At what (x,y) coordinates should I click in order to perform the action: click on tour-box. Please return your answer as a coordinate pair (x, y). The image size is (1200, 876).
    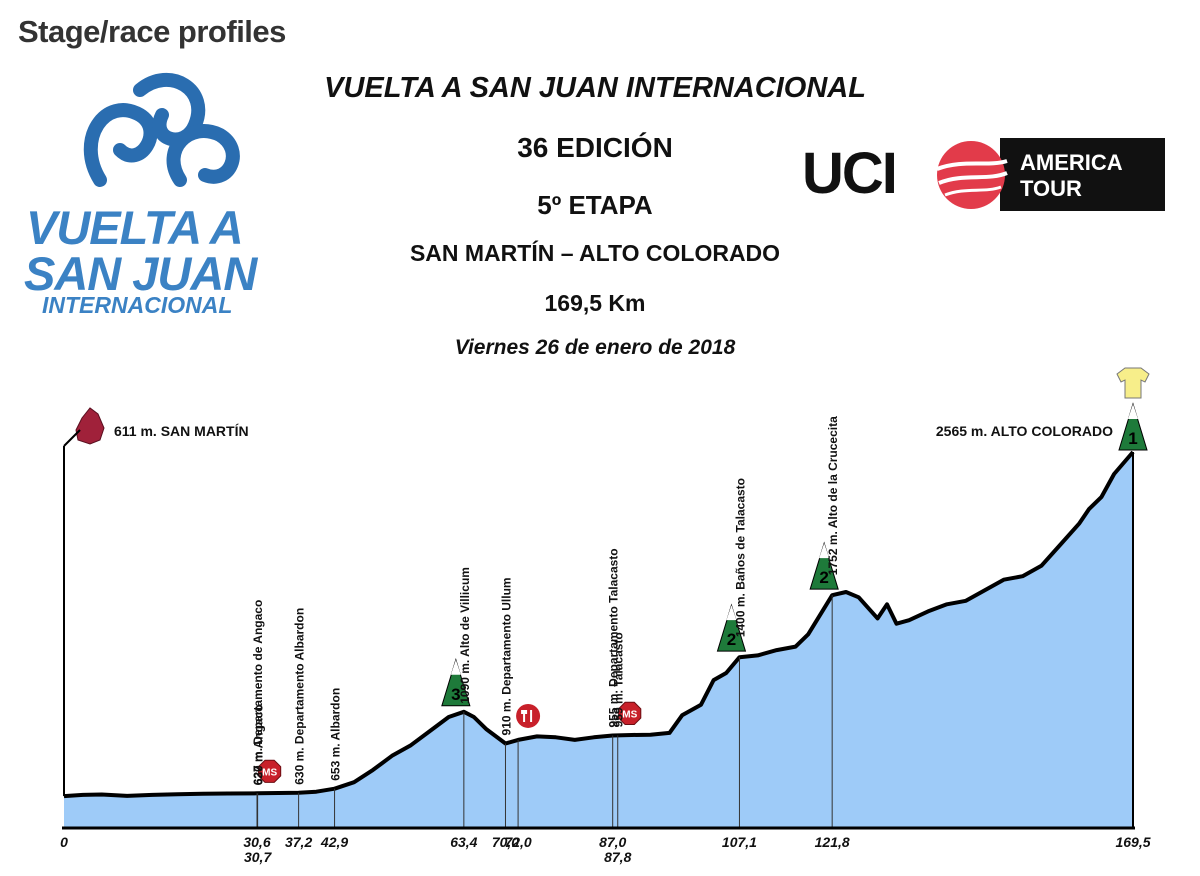
    Looking at the image, I should click on (1082, 174).